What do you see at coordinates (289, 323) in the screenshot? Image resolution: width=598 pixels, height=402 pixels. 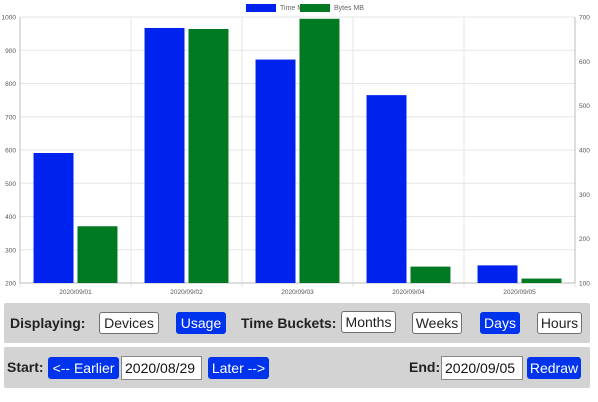 I see `time-buckets-label: Time Buckets:` at bounding box center [289, 323].